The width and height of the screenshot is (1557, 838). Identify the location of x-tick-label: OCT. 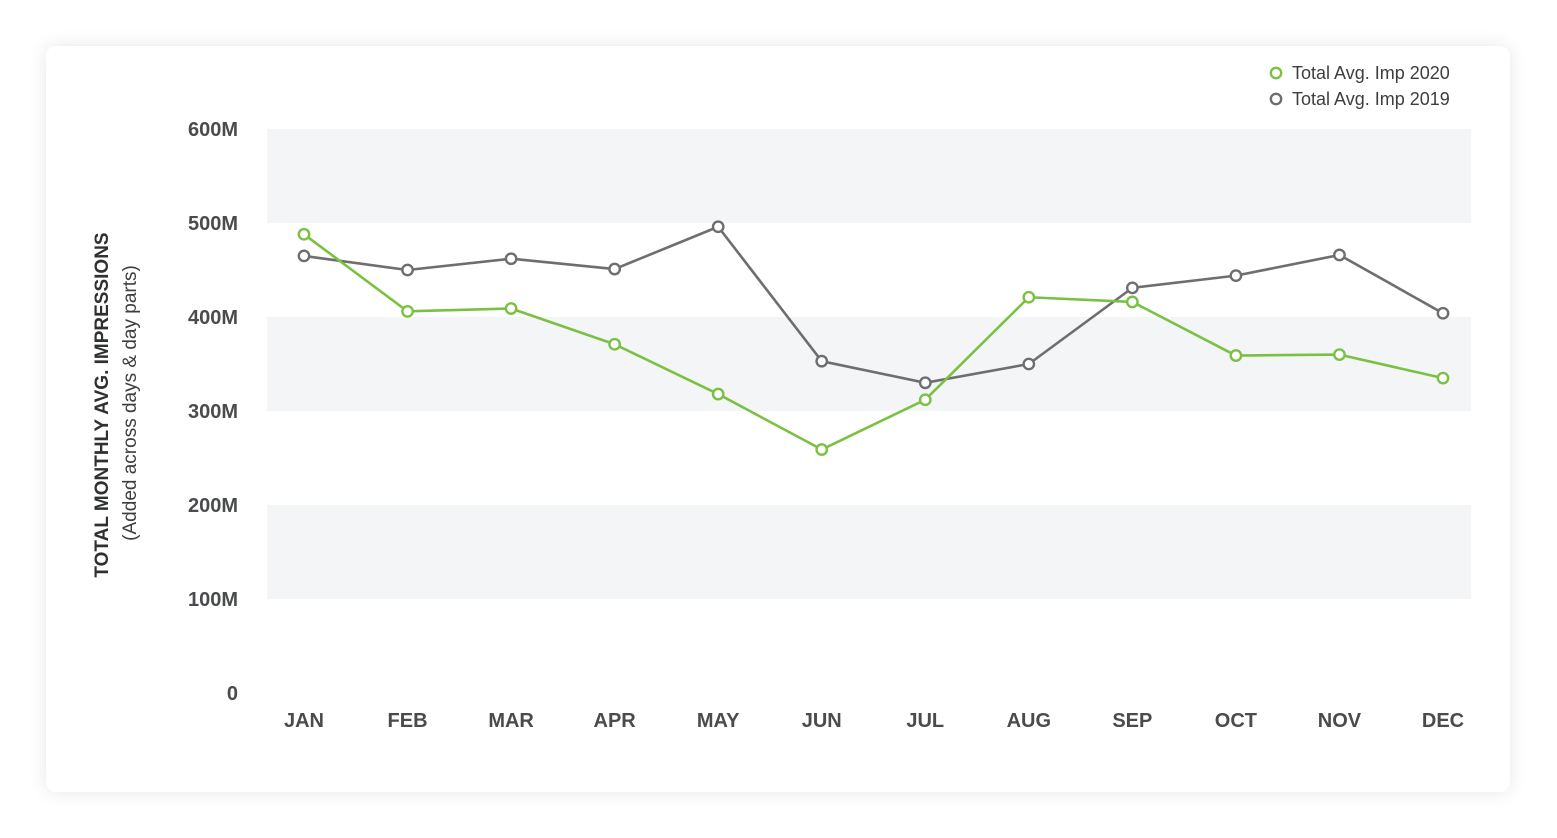
(1236, 721).